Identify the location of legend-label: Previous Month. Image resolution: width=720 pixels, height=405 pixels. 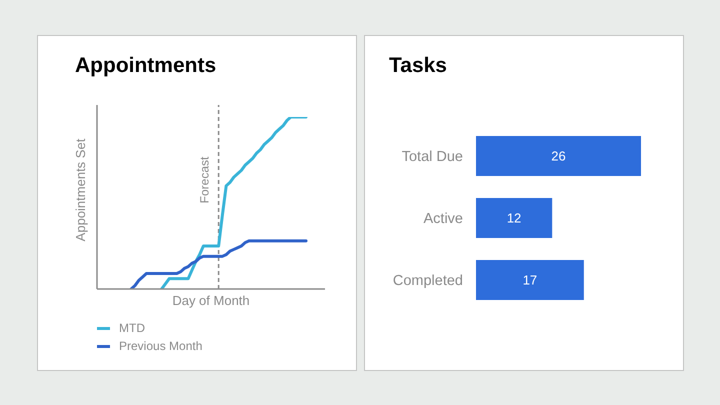
(160, 346).